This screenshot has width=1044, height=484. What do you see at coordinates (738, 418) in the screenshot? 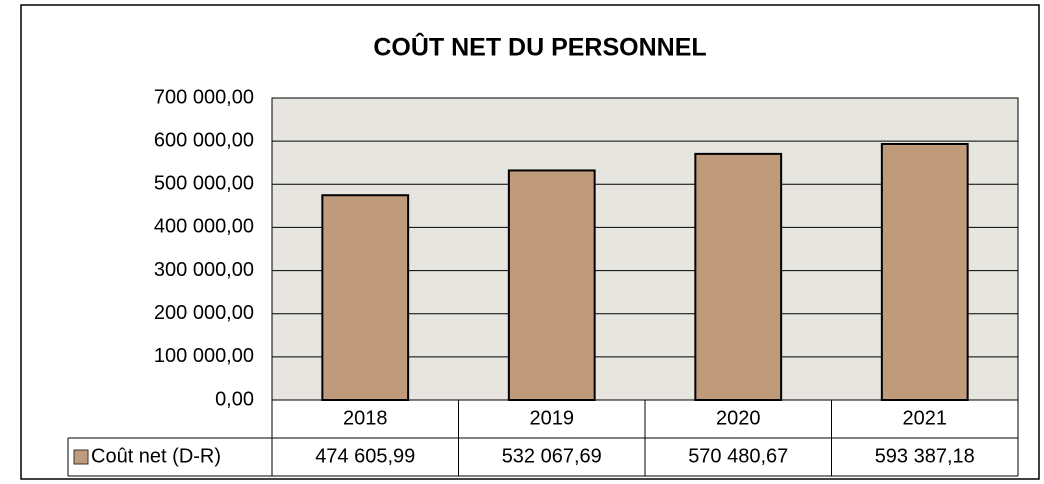
I see `x-tick-label: 2020` at bounding box center [738, 418].